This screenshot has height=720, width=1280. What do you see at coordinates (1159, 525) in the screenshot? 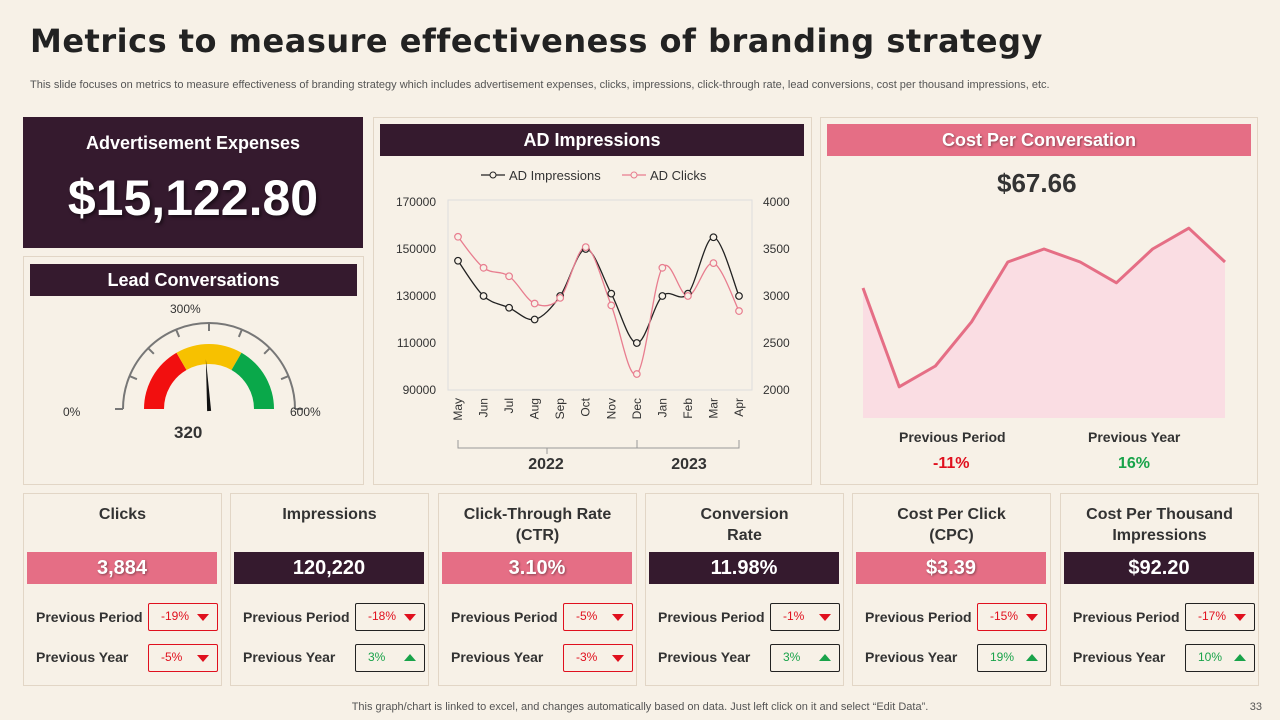
I see `metric-title: Cost Per Thousand Impressions` at bounding box center [1159, 525].